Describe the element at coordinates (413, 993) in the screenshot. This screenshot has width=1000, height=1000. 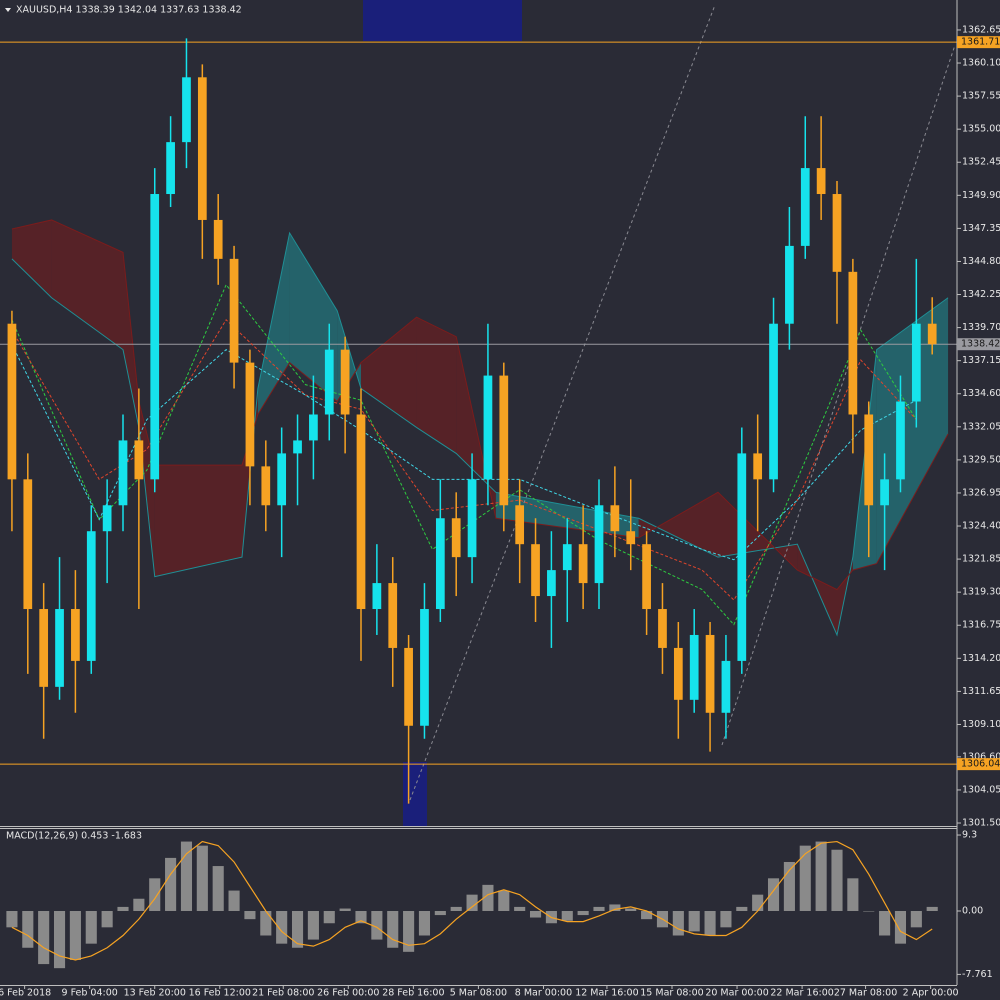
I see `x-tick-label: 28 Feb 16:00` at that location.